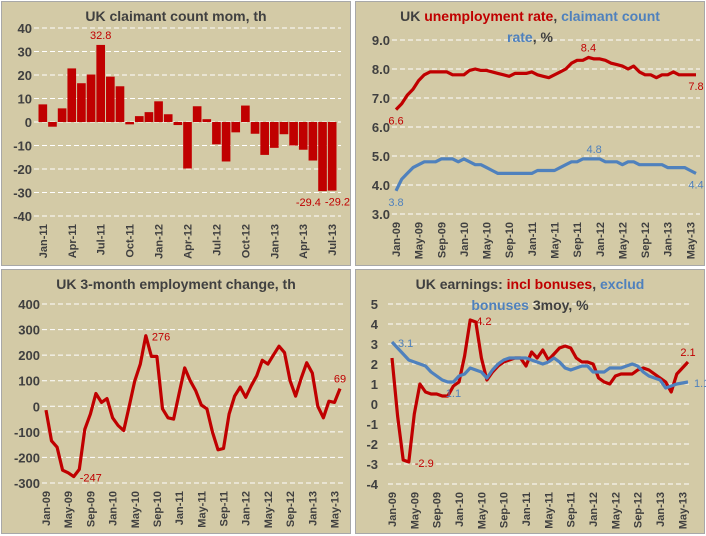 Image resolution: width=706 pixels, height=536 pixels. Describe the element at coordinates (22, 216) in the screenshot. I see `y-tick-label: -40` at that location.